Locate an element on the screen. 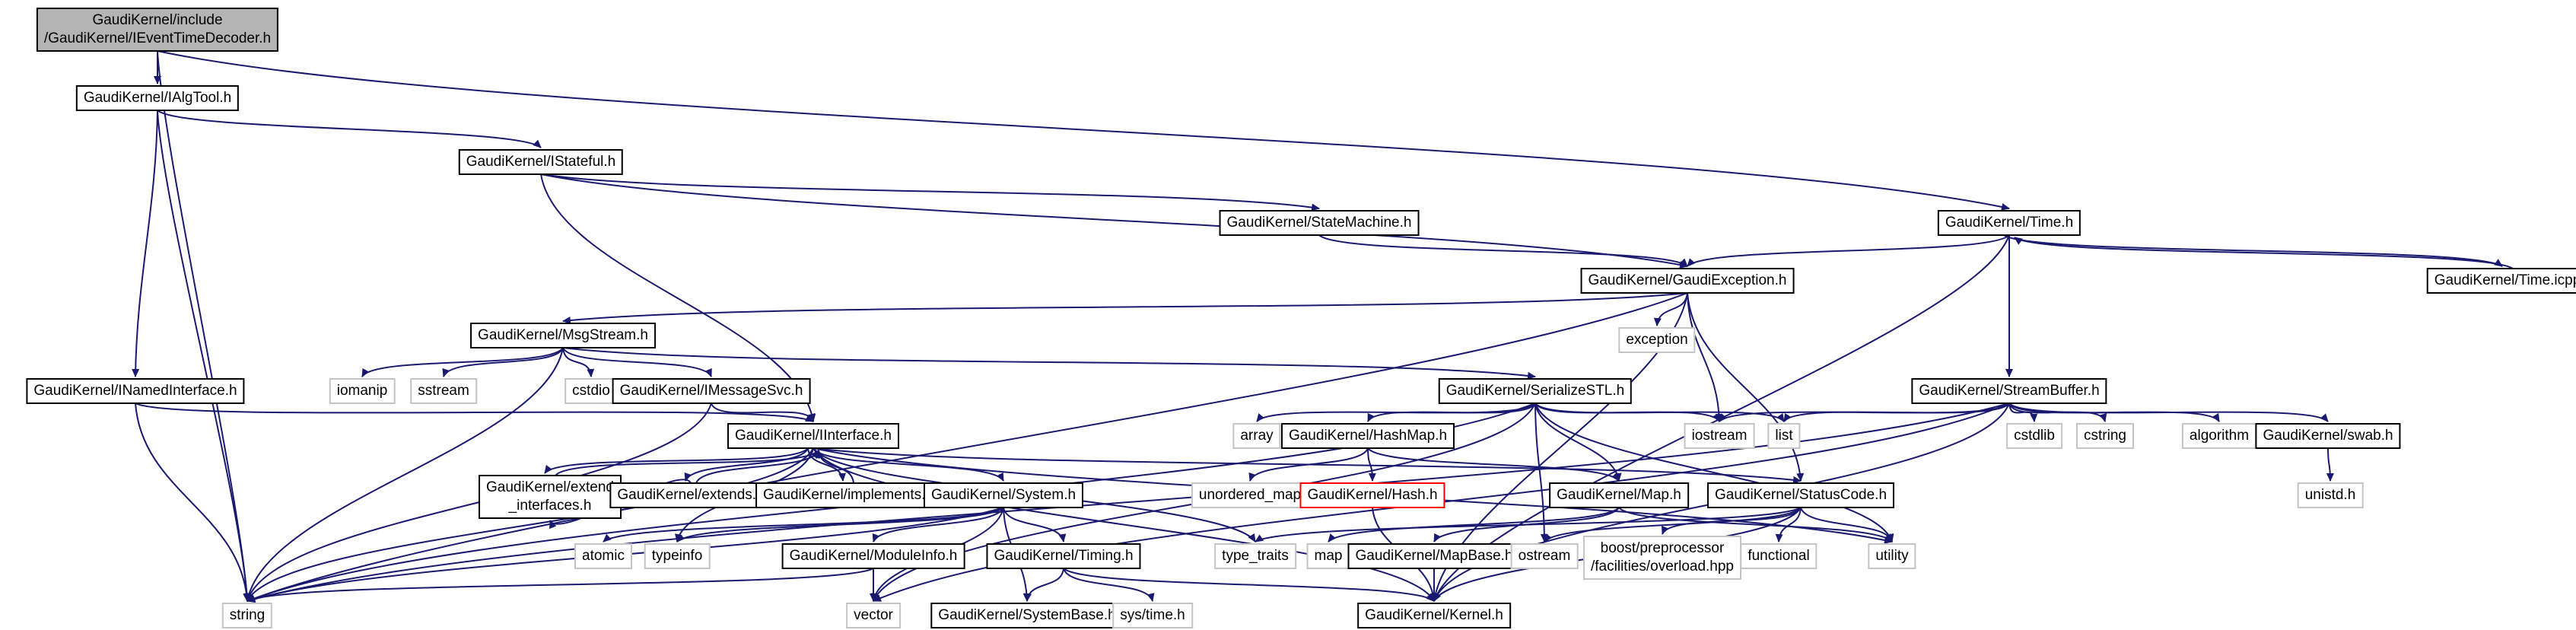  edge-Timing-to-Kernel is located at coordinates (1249, 585).